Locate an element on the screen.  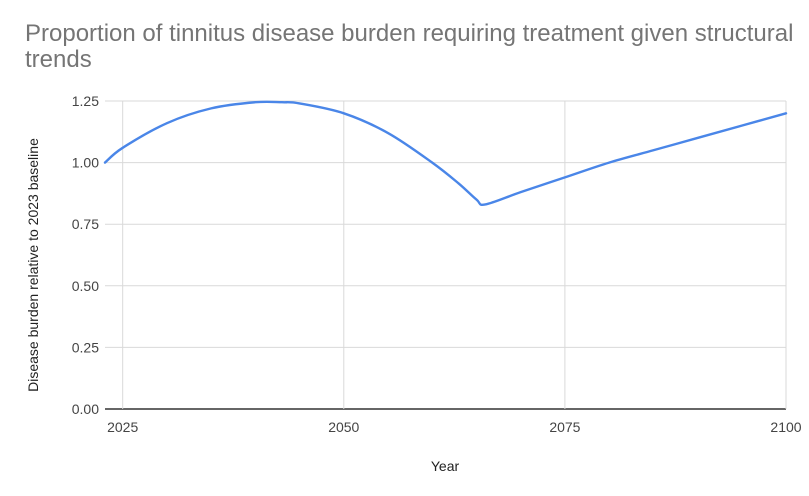
y-tick-label: 0.50 is located at coordinates (85, 286).